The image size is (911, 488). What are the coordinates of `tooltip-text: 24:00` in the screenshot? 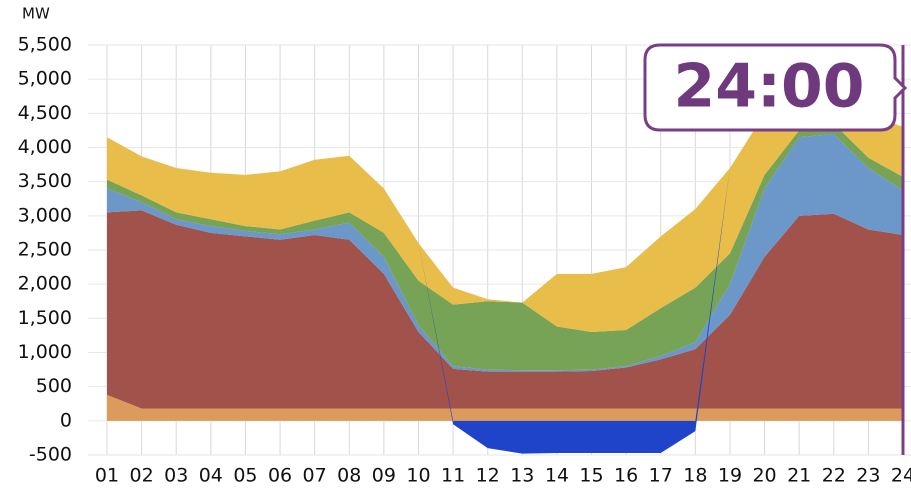 It's located at (769, 87).